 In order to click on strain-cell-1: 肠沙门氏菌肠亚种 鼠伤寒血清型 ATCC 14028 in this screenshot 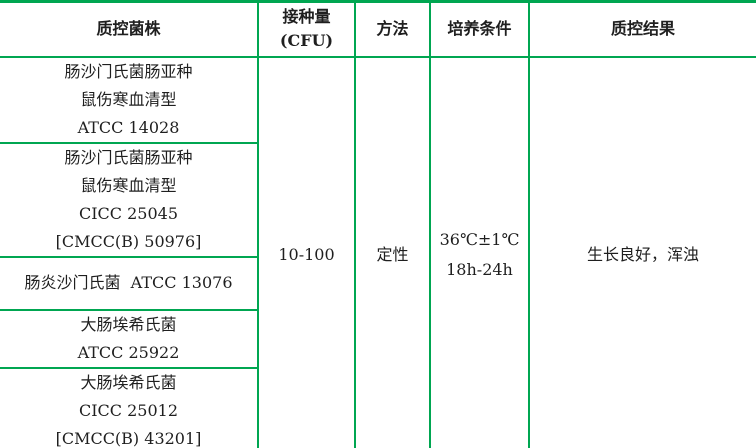, I will do `click(129, 99)`.